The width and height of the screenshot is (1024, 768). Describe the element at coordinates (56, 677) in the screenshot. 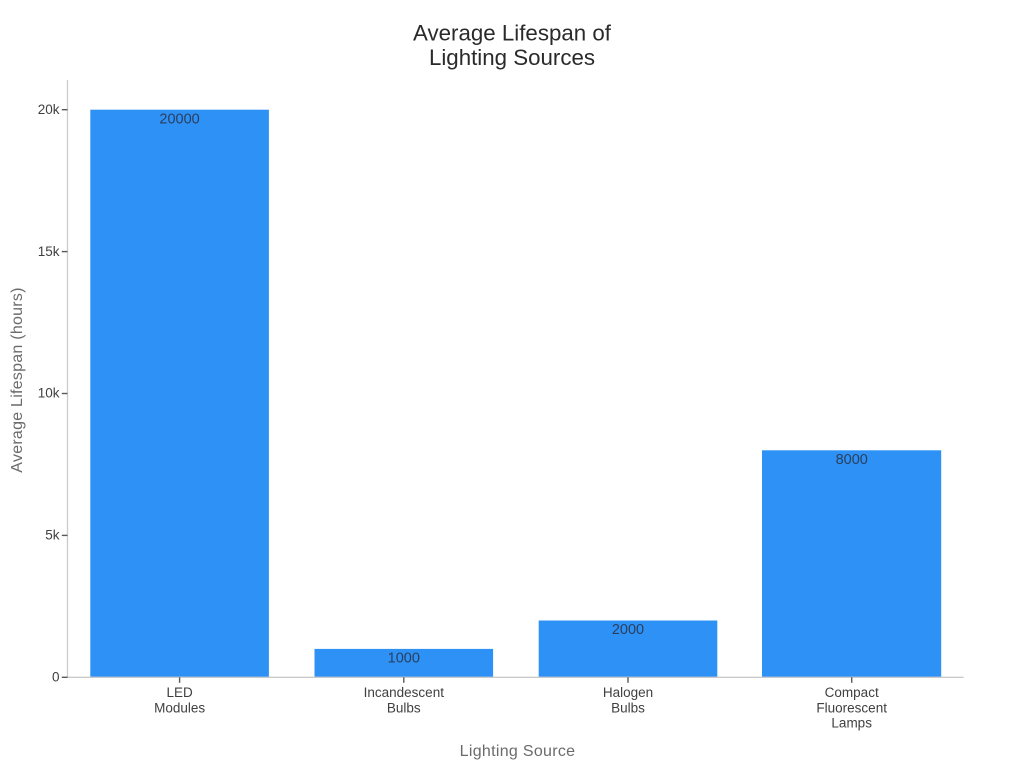

I see `svg-text: 0` at that location.